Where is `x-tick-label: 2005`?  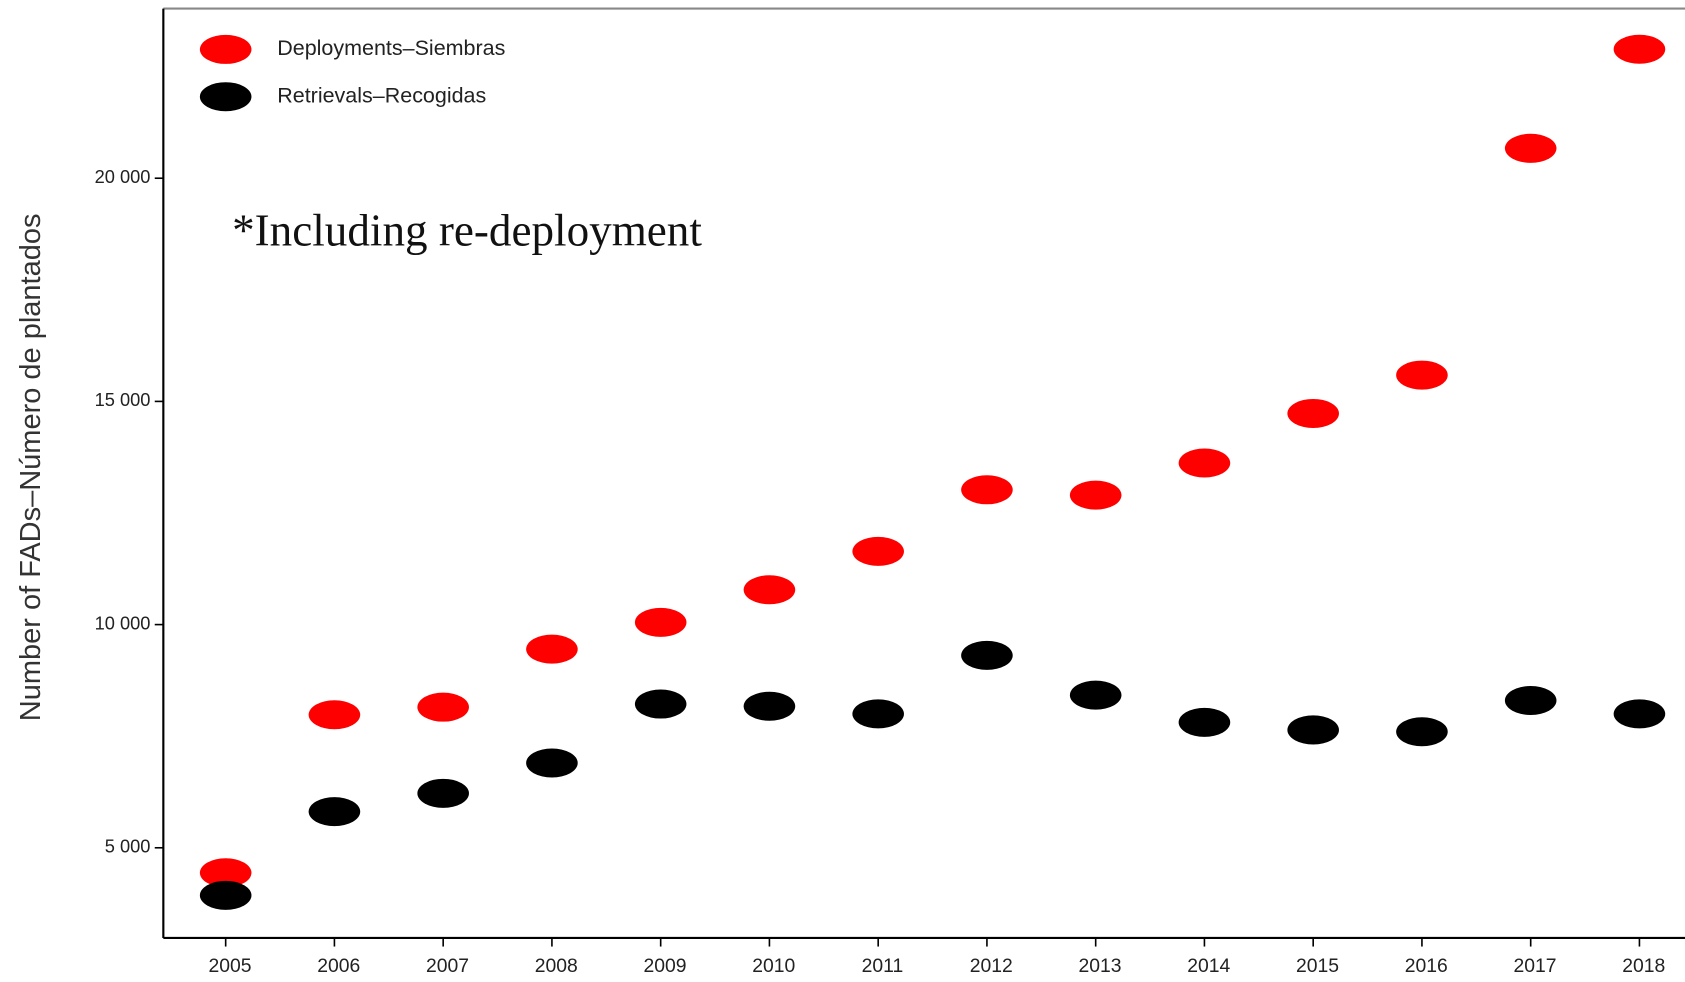
x-tick-label: 2005 is located at coordinates (229, 966).